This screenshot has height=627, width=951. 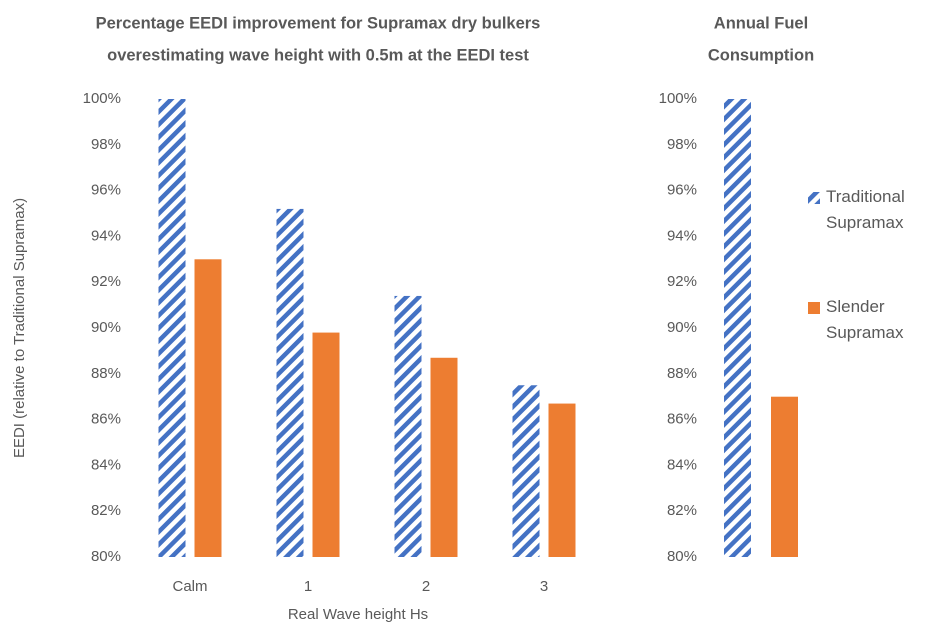 I want to click on x-axis-label: Real Wave height Hs, so click(x=358, y=614).